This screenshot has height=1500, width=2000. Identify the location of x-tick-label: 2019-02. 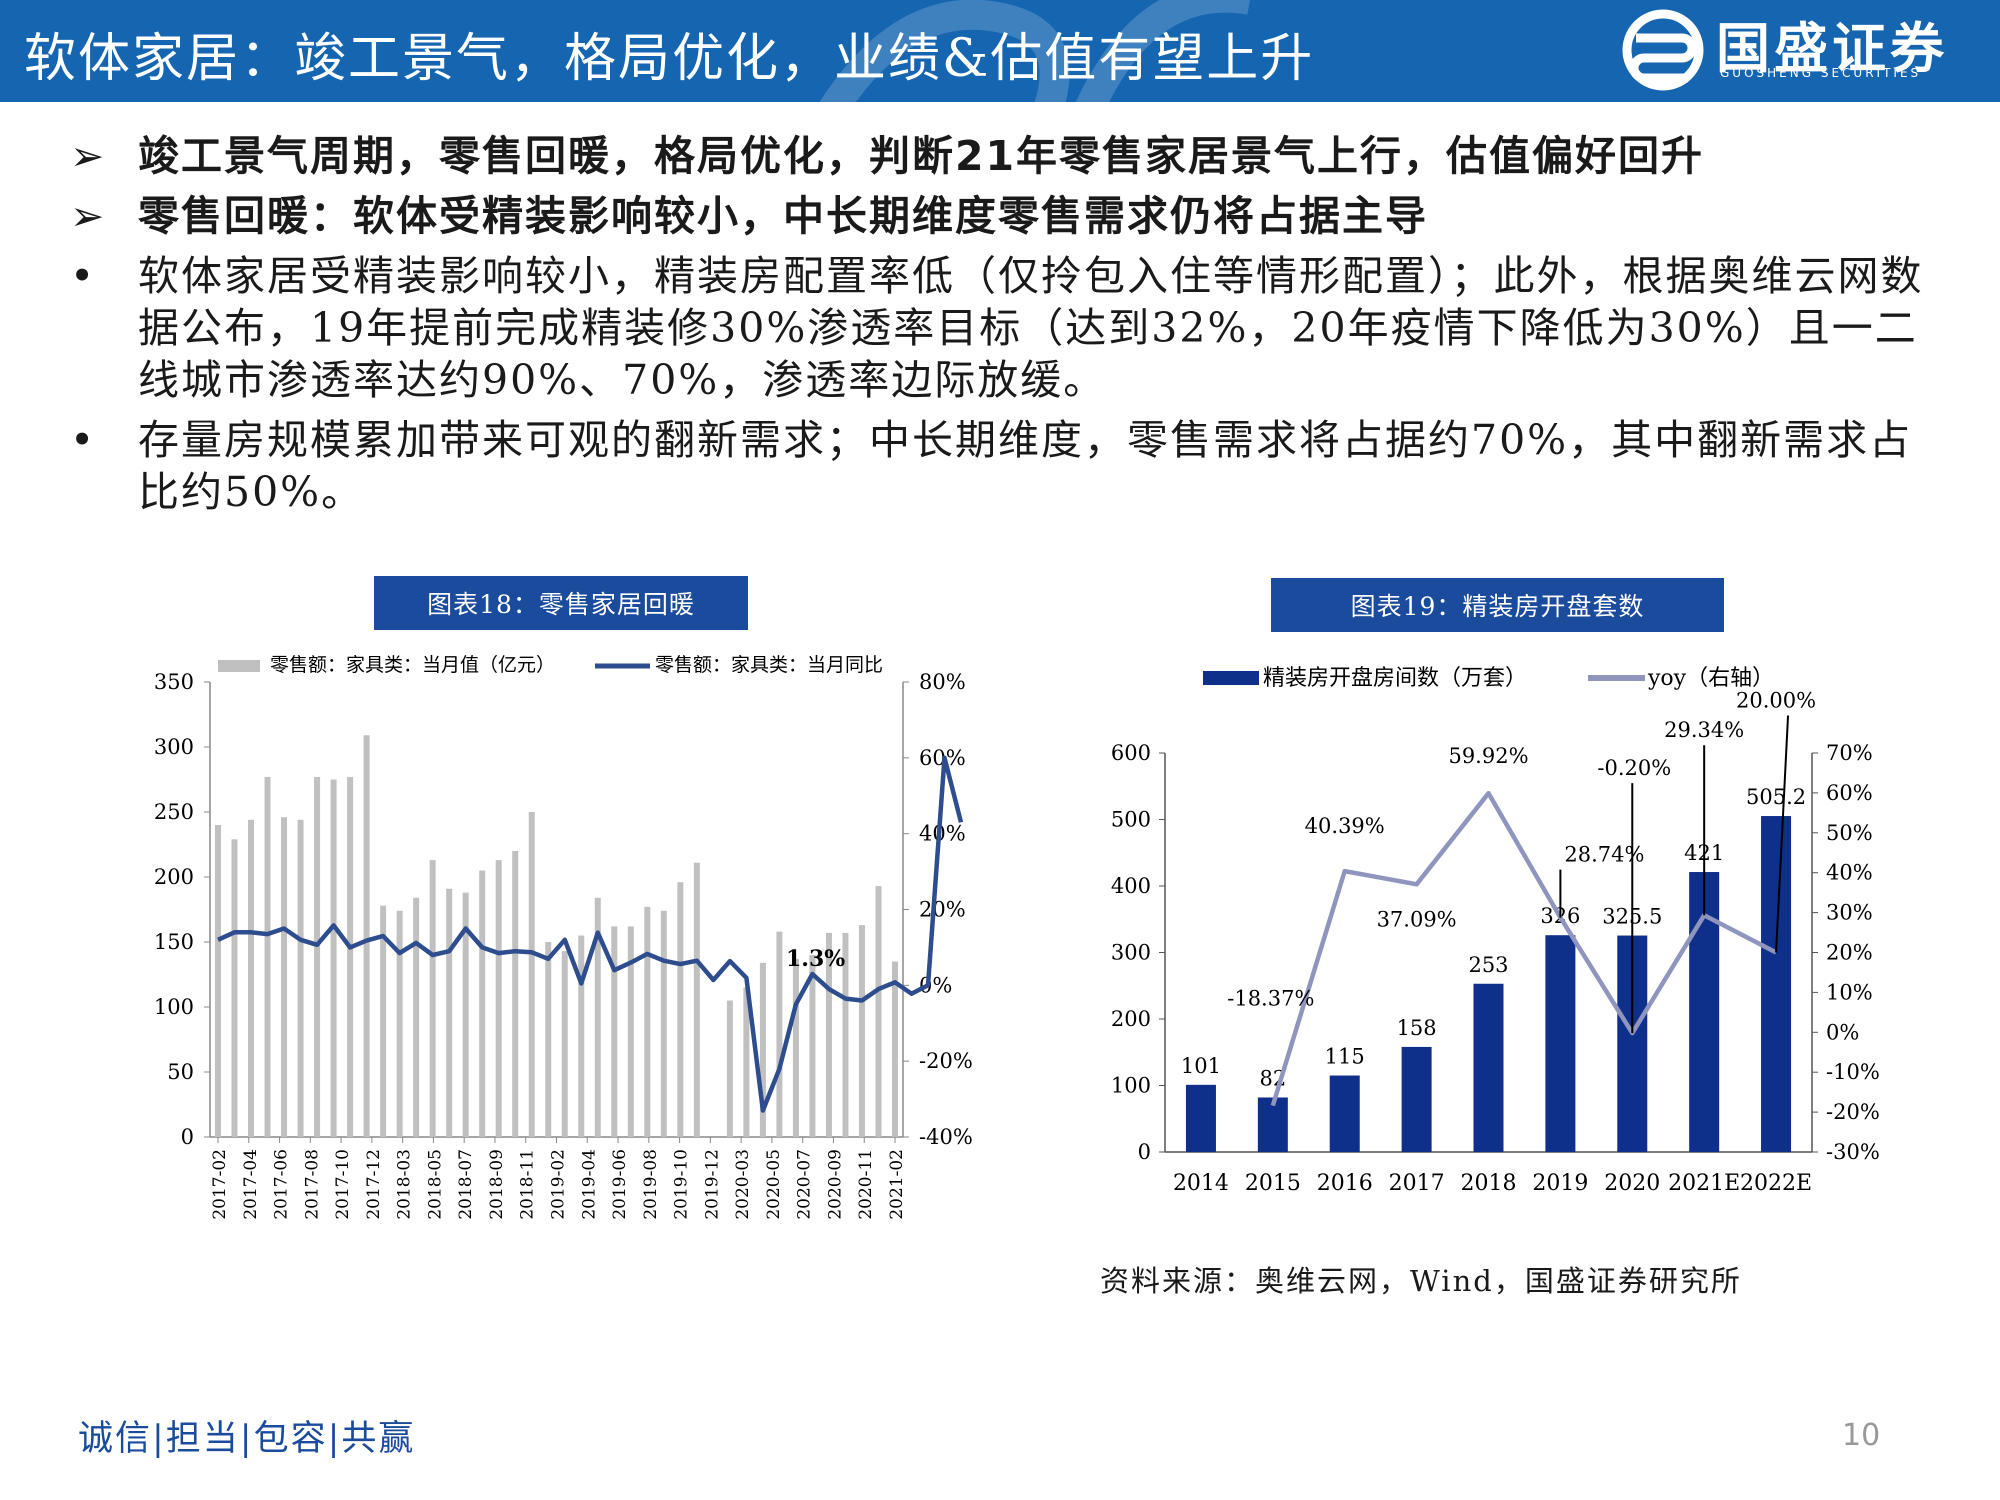
(559, 1184).